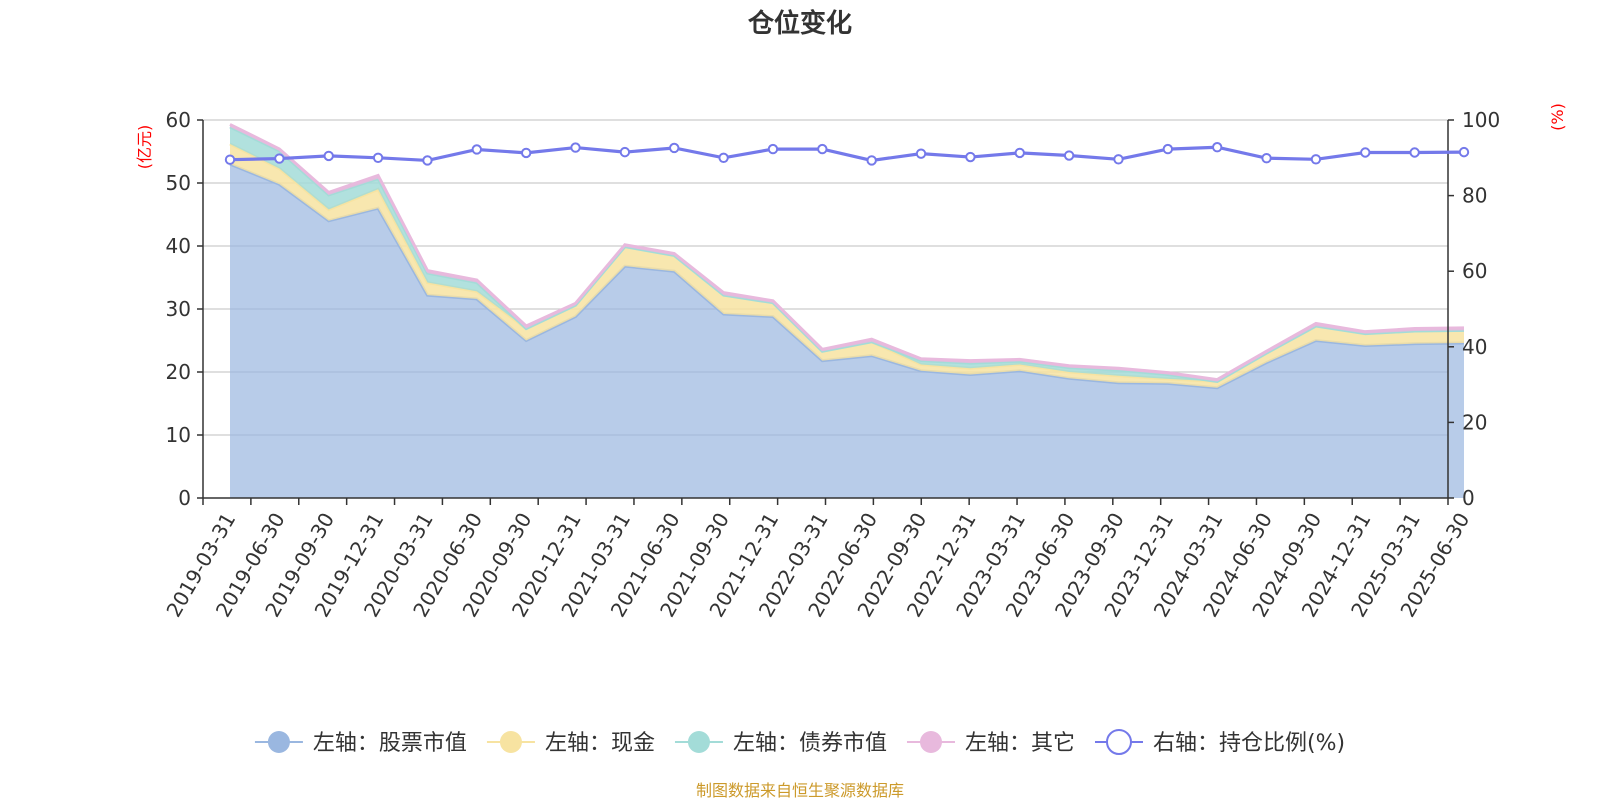 This screenshot has width=1600, height=800. I want to click on legend-item: 左轴：现金, so click(570, 743).